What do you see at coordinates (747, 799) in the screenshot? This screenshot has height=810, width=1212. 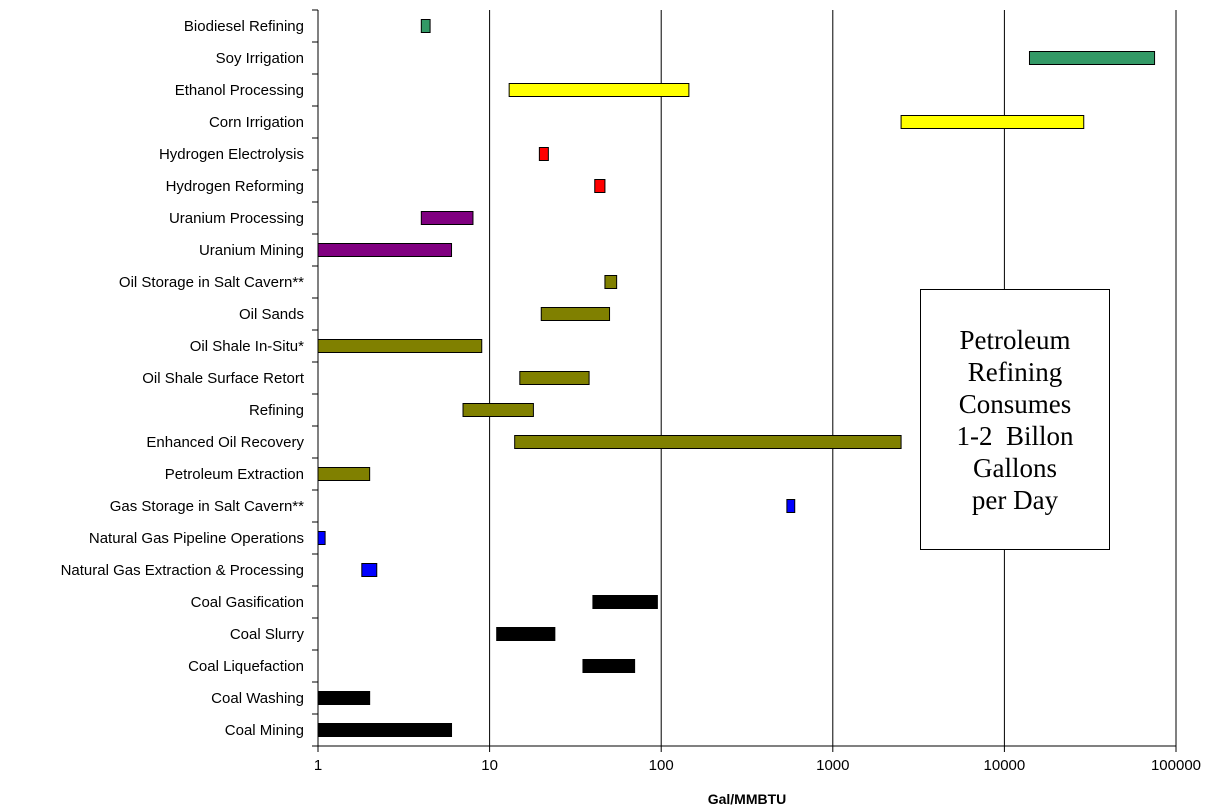 I see `x-axis-title: Gal/MMBTU` at bounding box center [747, 799].